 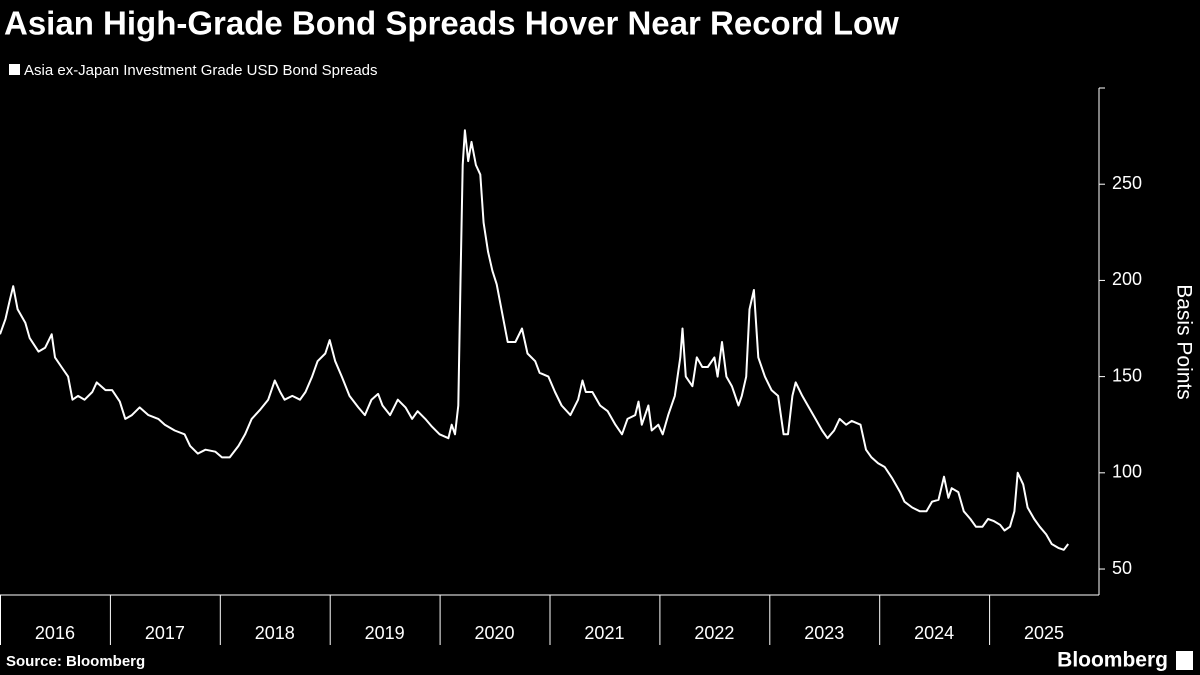 I want to click on y-tick-label: 150, so click(x=1127, y=375).